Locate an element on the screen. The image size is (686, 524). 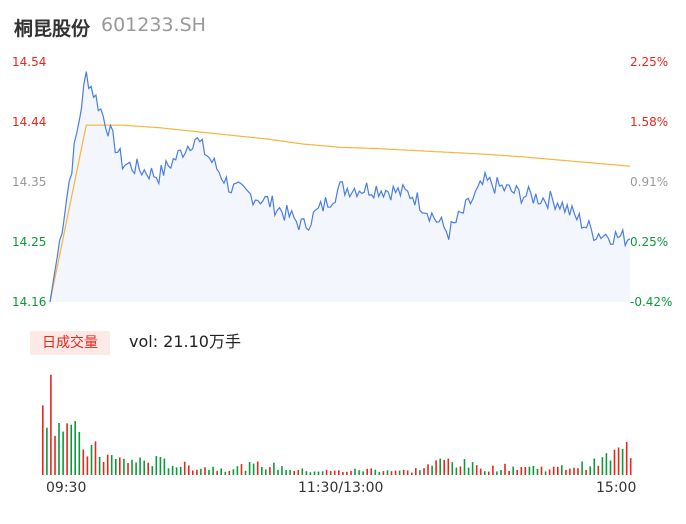
price-tick-label: 14.35 is located at coordinates (29, 182).